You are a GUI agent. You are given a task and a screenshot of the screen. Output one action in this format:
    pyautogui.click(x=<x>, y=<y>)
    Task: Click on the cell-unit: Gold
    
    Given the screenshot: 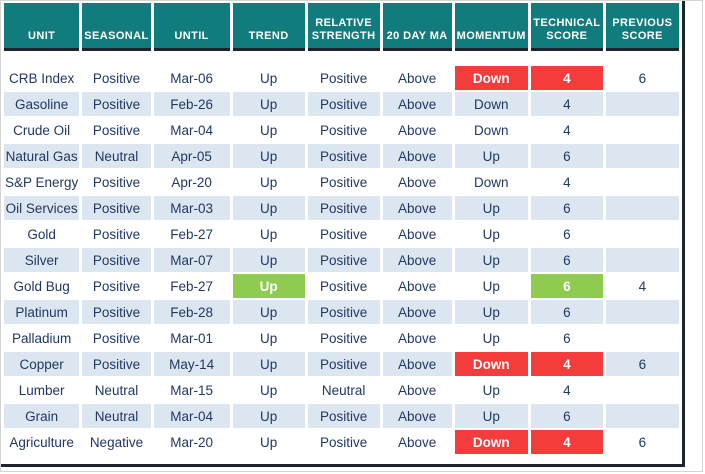 What is the action you would take?
    pyautogui.click(x=41, y=234)
    